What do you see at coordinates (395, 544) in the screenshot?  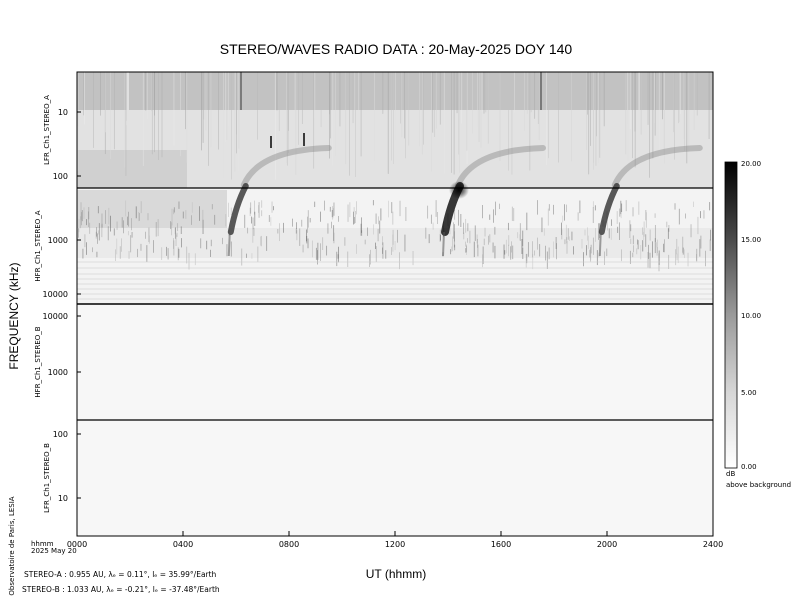 I see `x-tick-label: 1200` at bounding box center [395, 544].